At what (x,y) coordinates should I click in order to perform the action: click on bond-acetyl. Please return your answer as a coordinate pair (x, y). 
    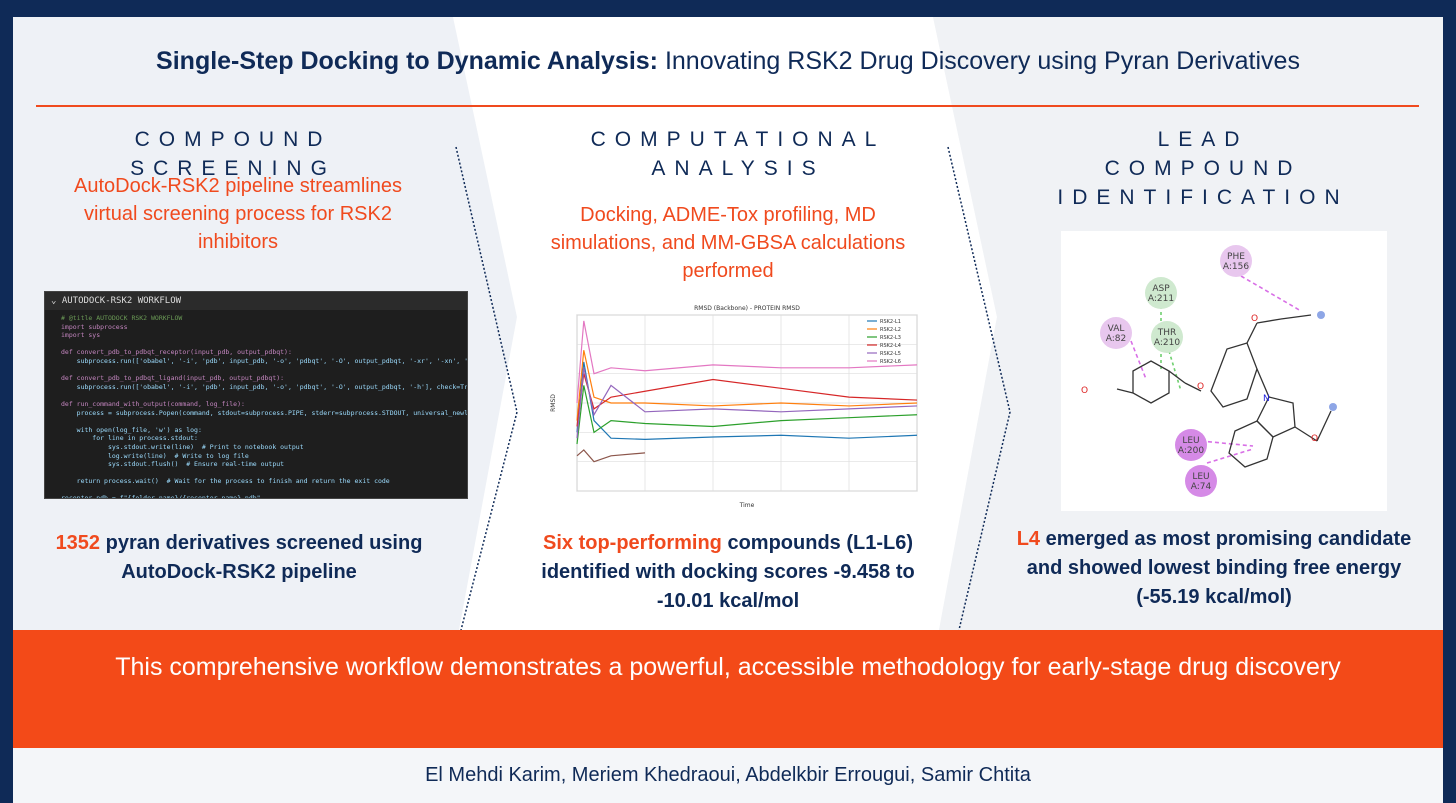
    Looking at the image, I should click on (1306, 434).